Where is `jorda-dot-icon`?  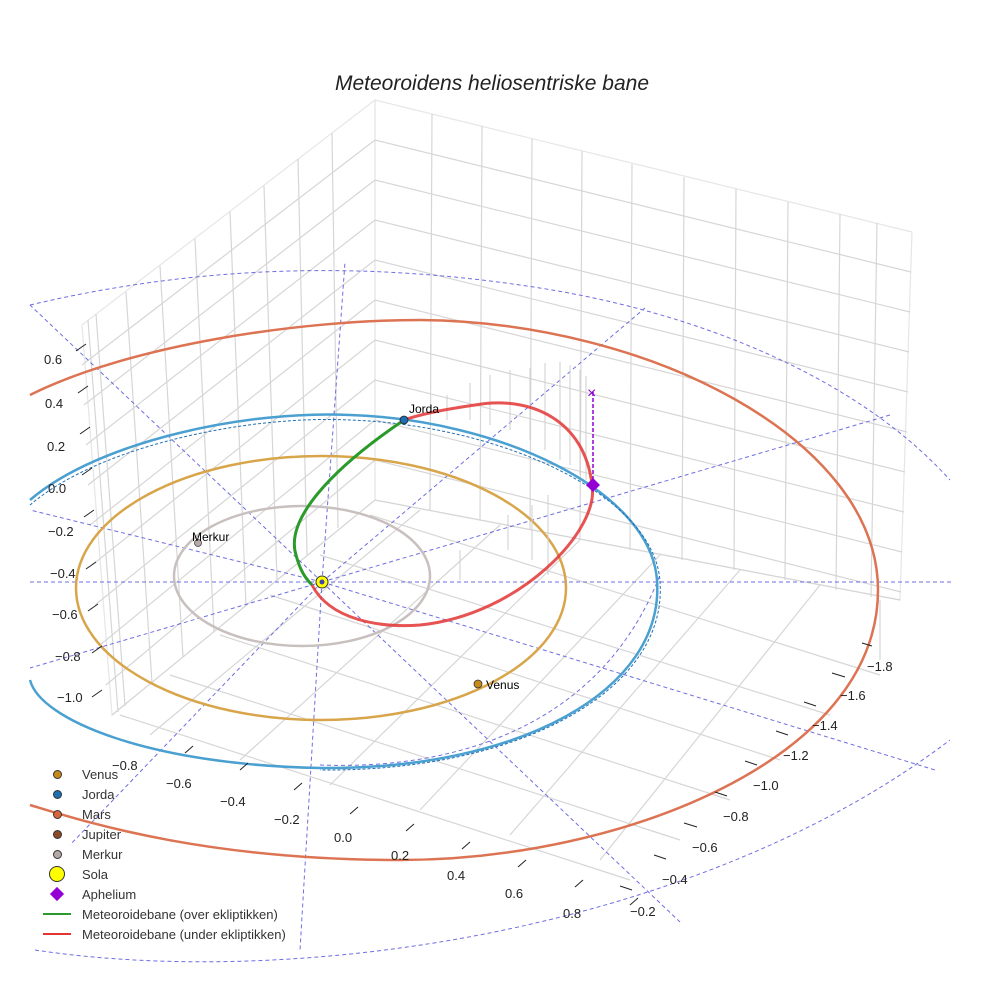 jorda-dot-icon is located at coordinates (57, 794).